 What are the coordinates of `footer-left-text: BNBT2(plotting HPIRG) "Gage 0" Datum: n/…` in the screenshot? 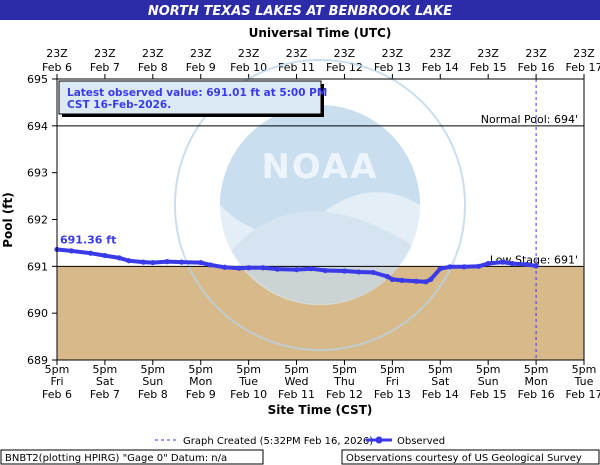 It's located at (116, 458).